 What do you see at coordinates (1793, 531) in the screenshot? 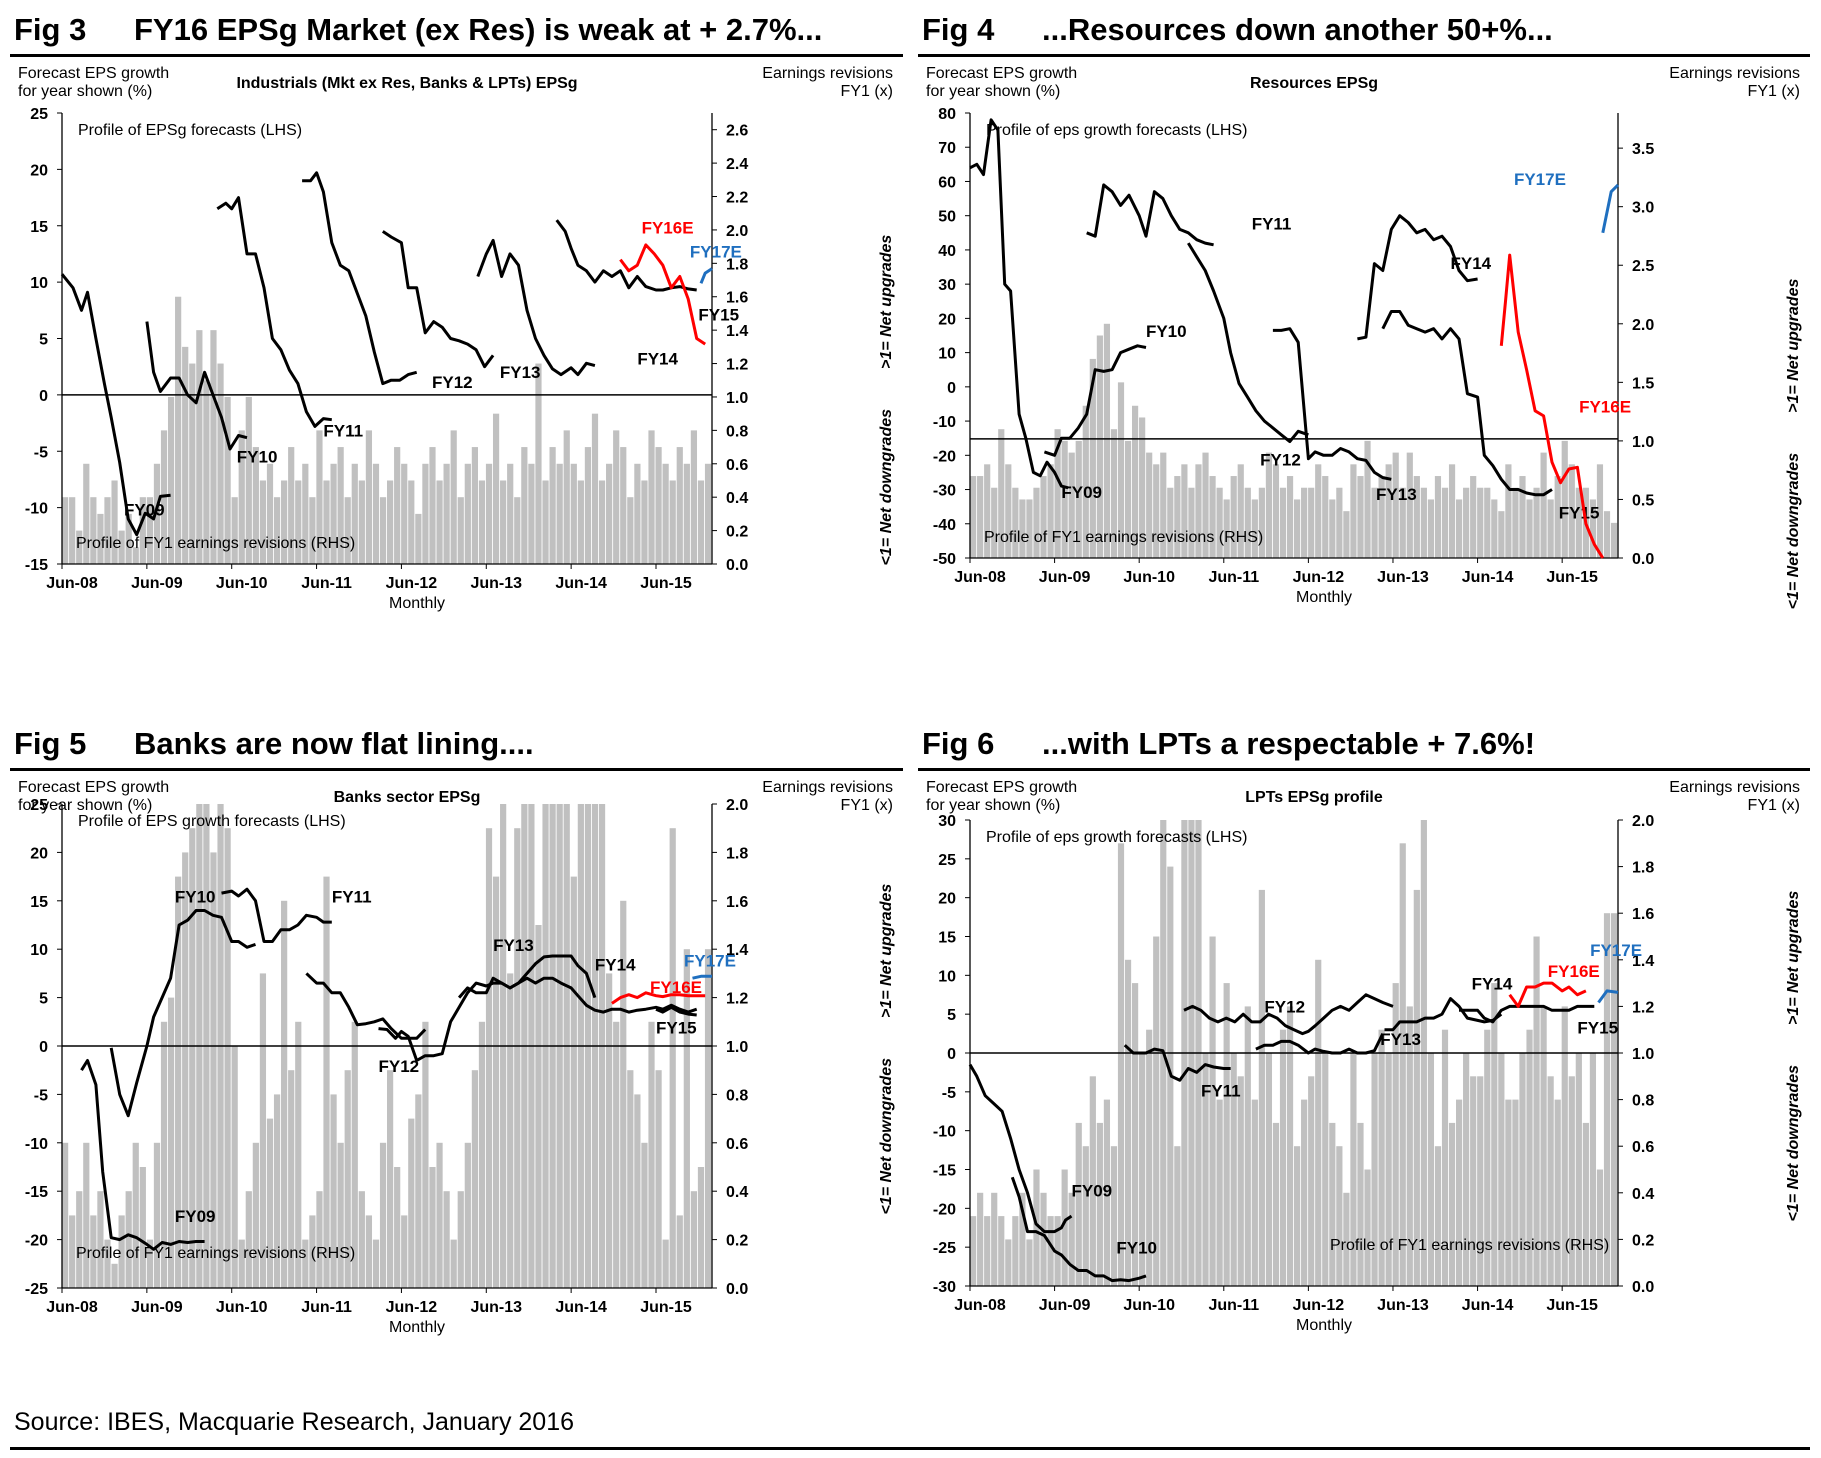
I see `rotated-label-downgrades: <1= Net downgrades` at bounding box center [1793, 531].